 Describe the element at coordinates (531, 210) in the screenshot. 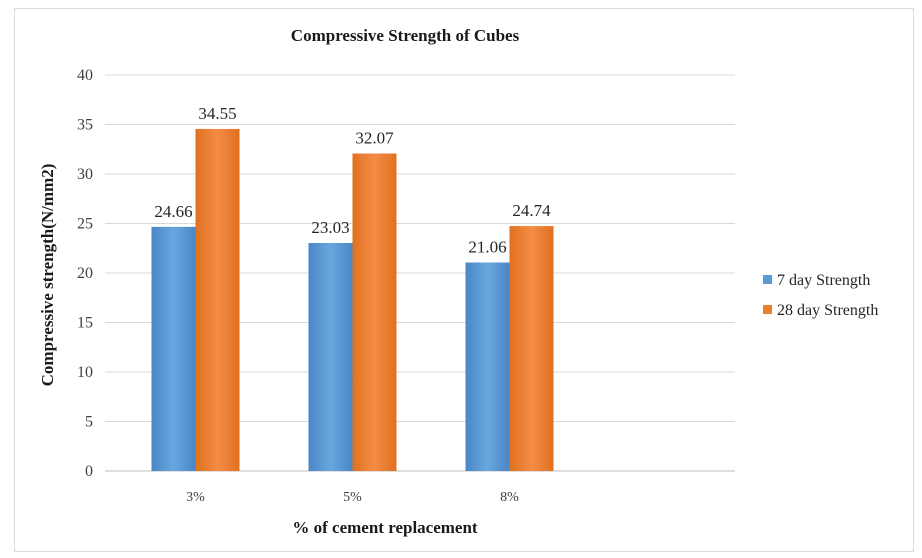

I see `data-label: 24.74` at that location.